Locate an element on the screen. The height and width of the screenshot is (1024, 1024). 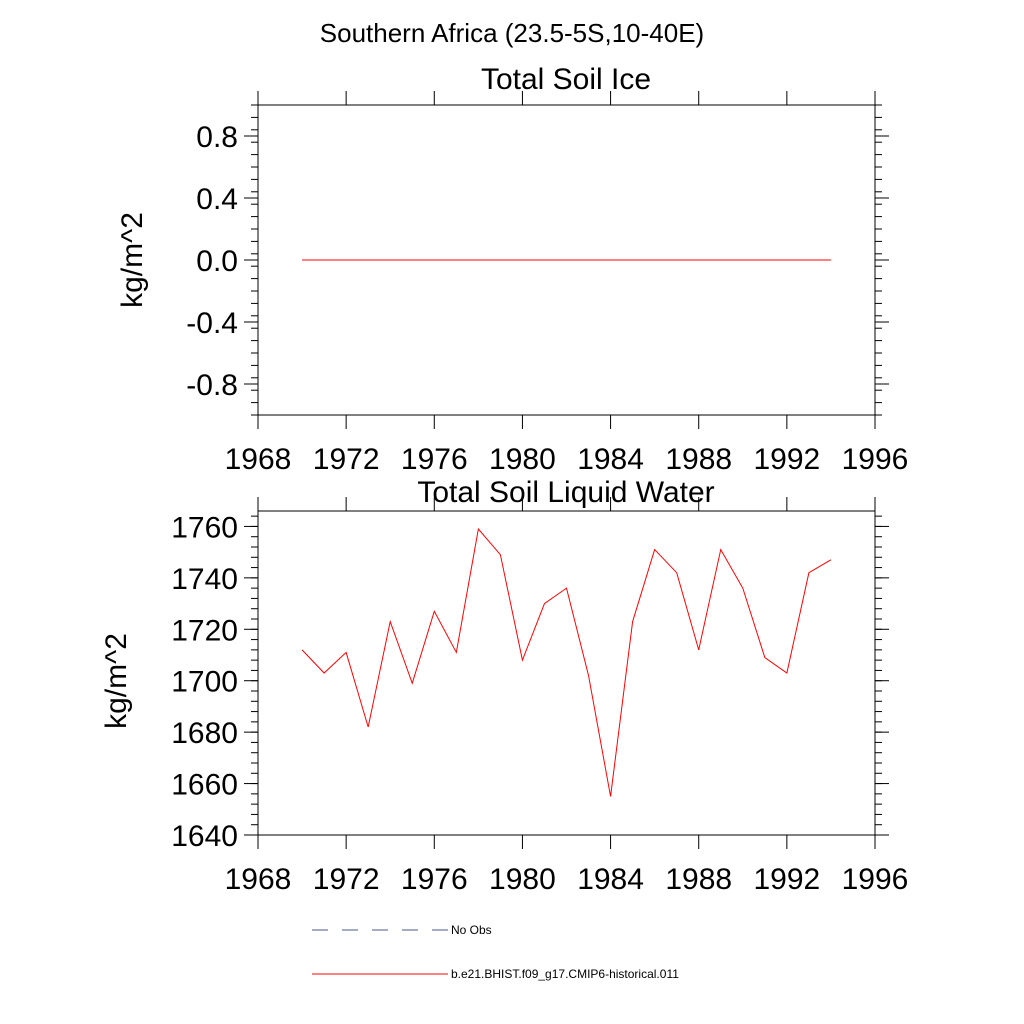
y-tick-labels: -0.8 -0.4 0.0 0.4 0.8 is located at coordinates (212, 261).